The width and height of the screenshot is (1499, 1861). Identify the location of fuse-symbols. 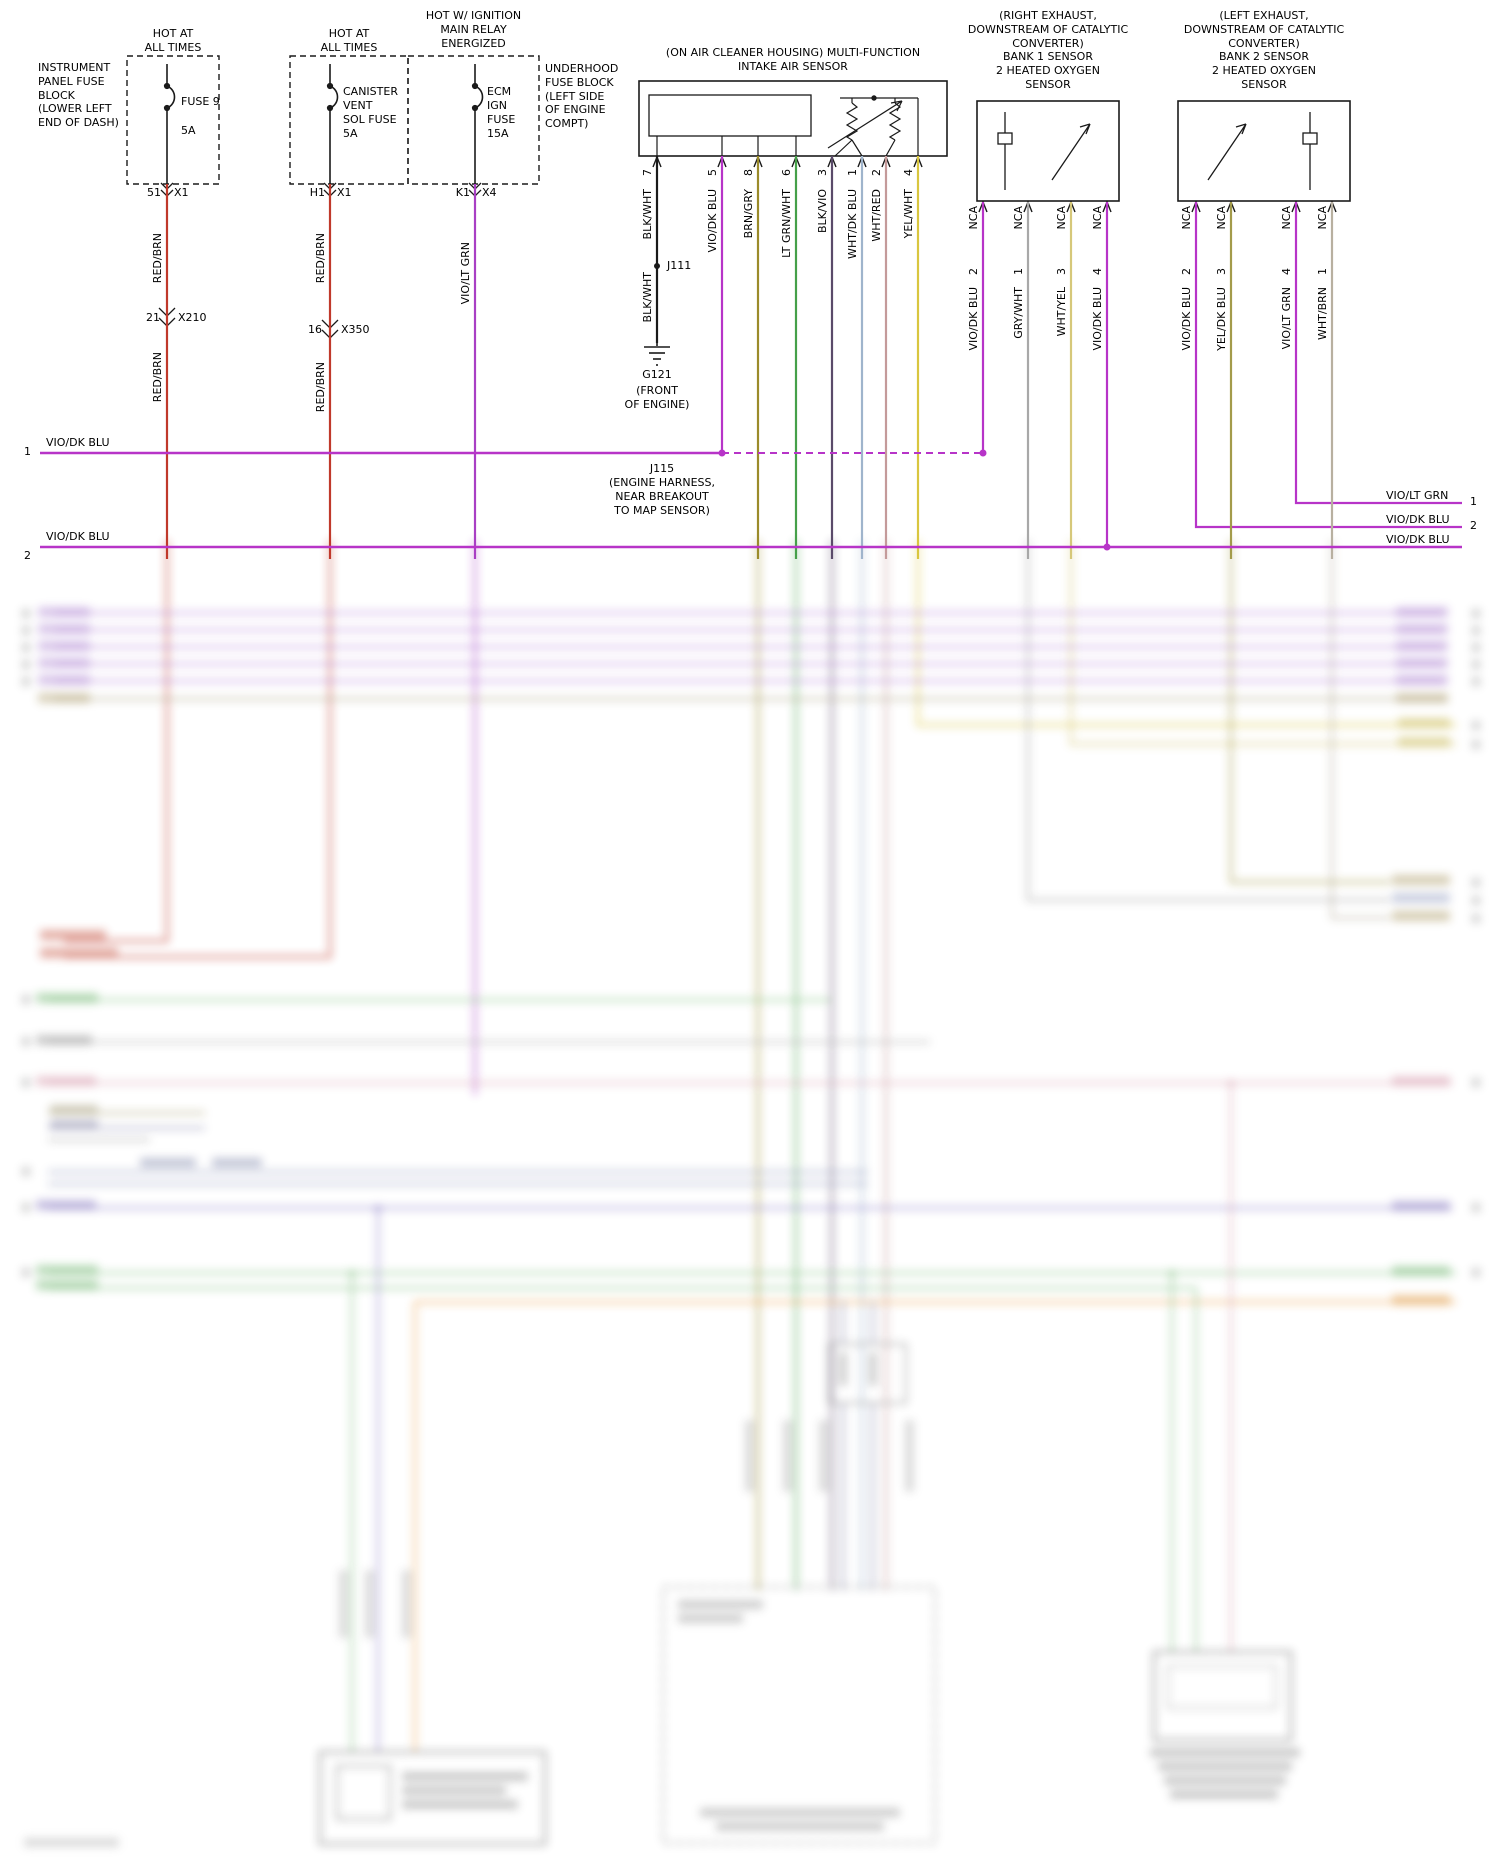
(323, 124).